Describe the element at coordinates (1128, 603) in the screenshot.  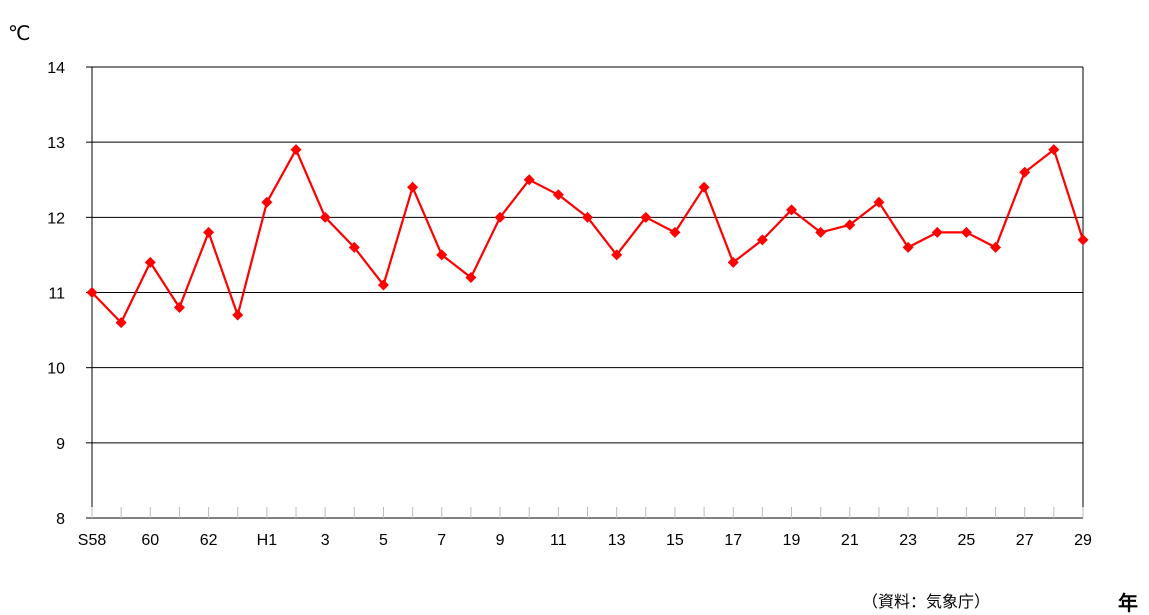
I see `x-axis-unit-label: 年` at that location.